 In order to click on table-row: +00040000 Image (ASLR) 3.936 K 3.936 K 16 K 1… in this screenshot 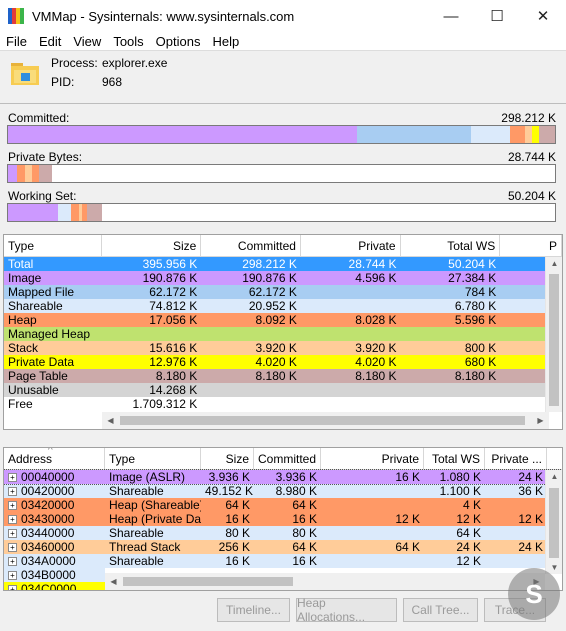, I will do `click(283, 477)`.